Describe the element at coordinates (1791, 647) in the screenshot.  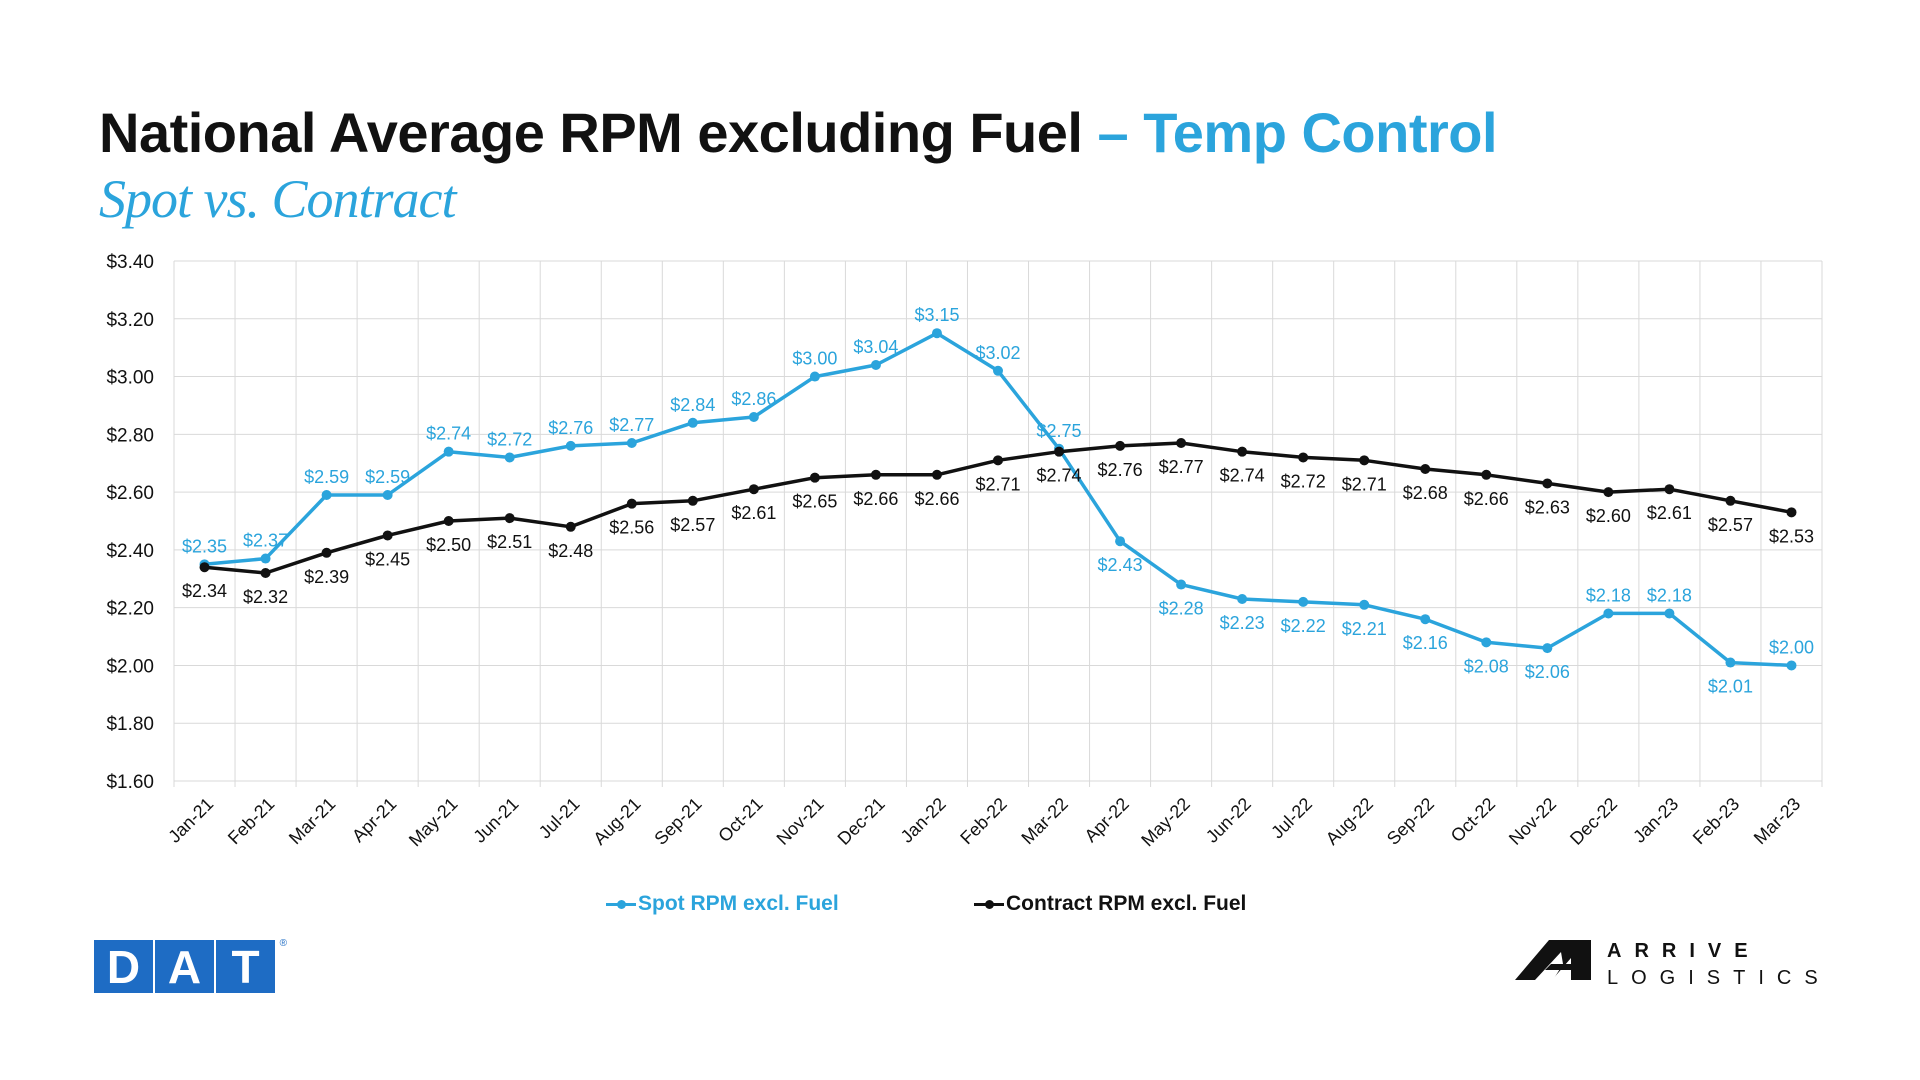
I see `data-label-spot: $2.00` at that location.